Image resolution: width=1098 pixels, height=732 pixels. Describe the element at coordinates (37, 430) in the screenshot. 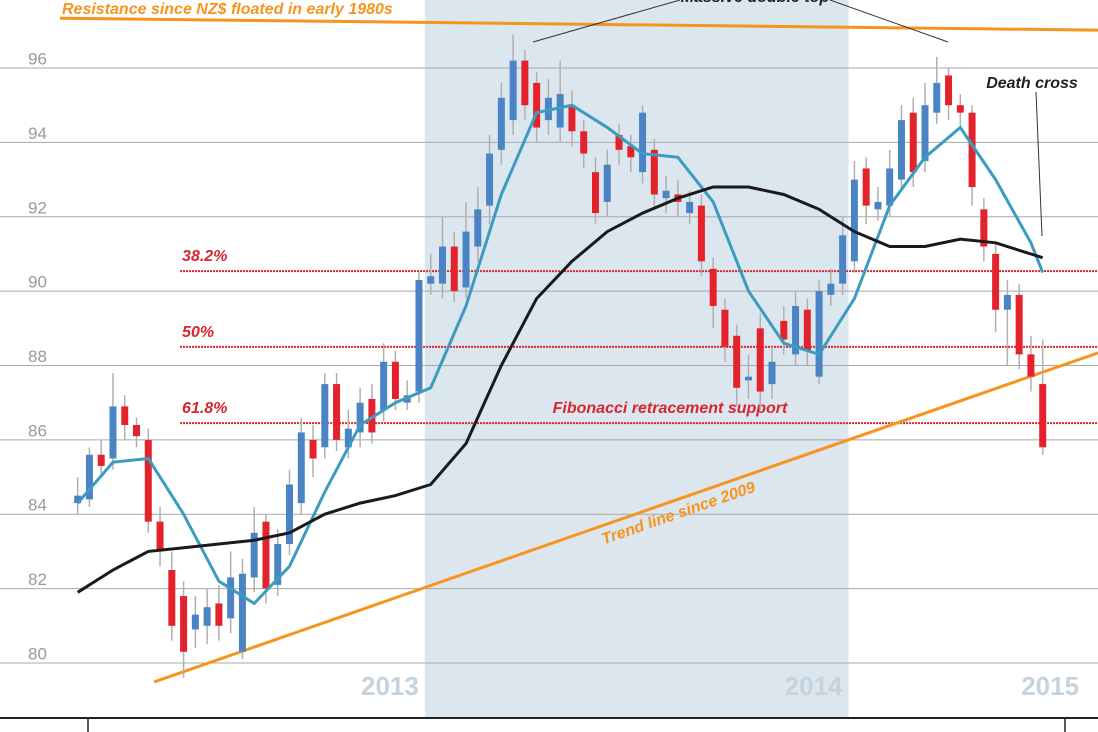

I see `y-tick-label: 86` at that location.